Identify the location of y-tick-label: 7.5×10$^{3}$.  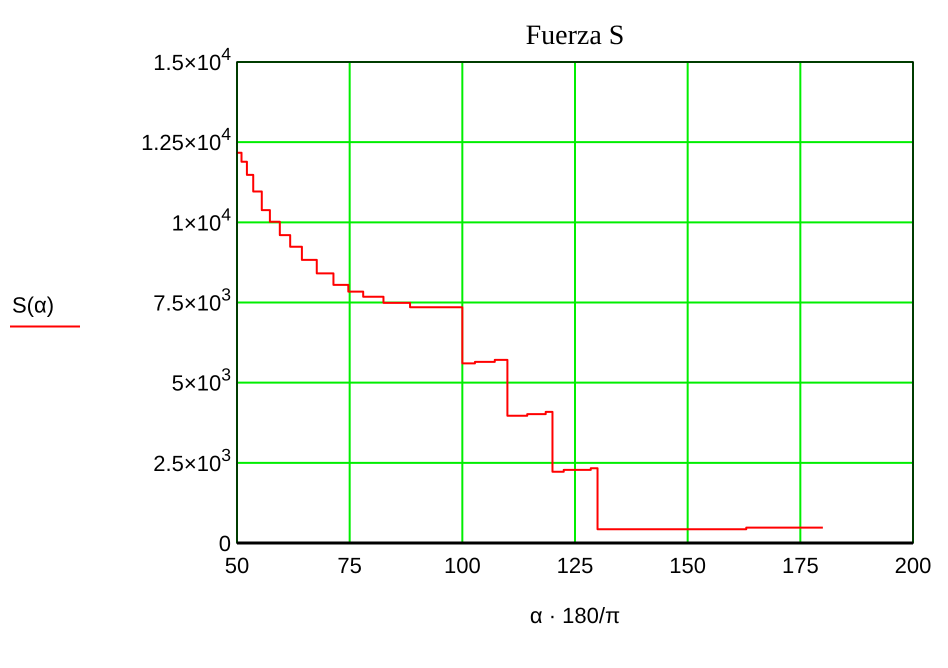
(192, 300).